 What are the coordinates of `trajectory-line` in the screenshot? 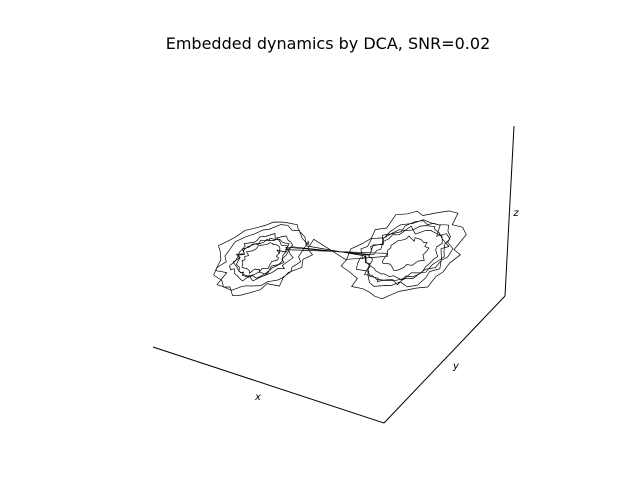 It's located at (340, 255).